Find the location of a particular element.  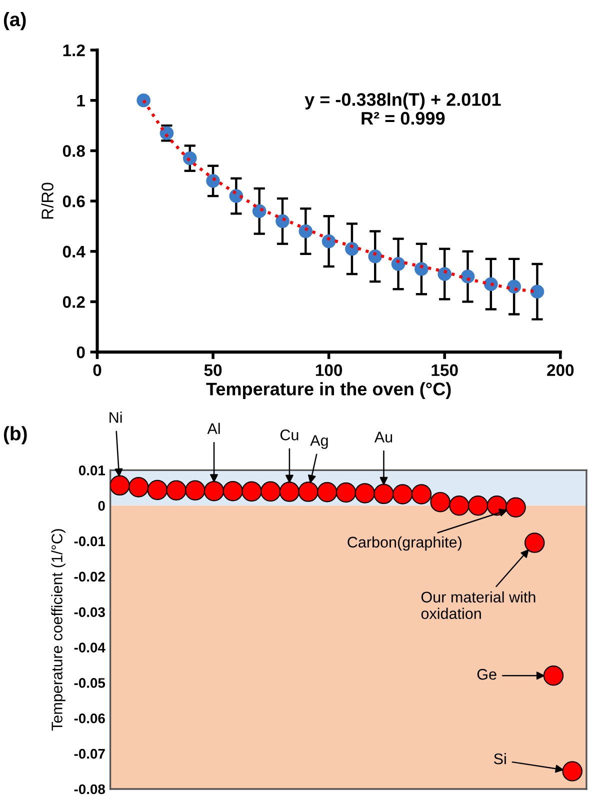

y-axis-title: R/R0 is located at coordinates (47, 200).